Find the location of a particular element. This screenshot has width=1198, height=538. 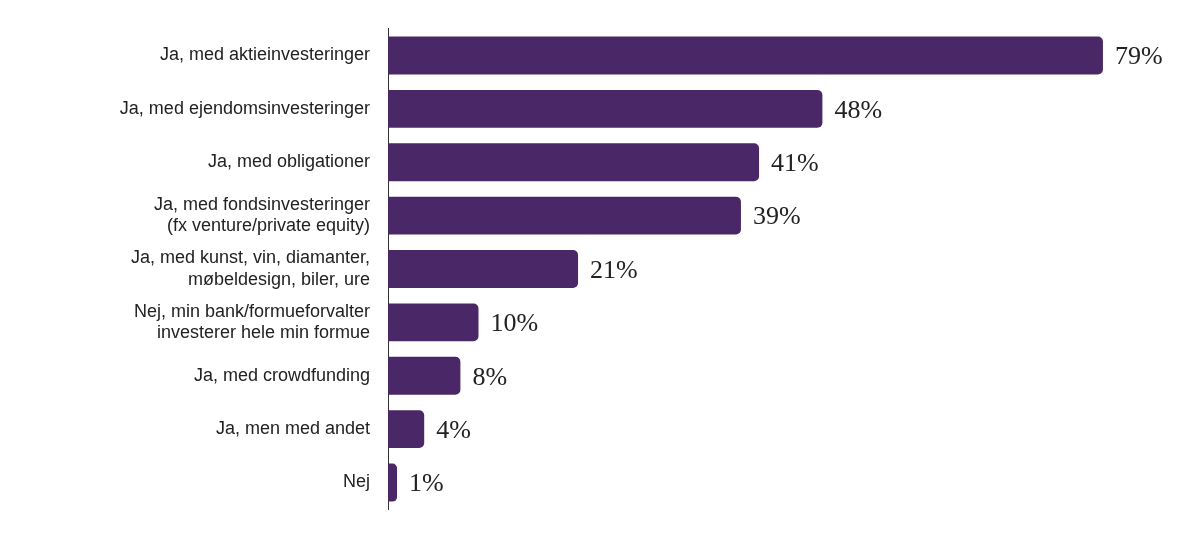

data-label: 48% is located at coordinates (858, 109).